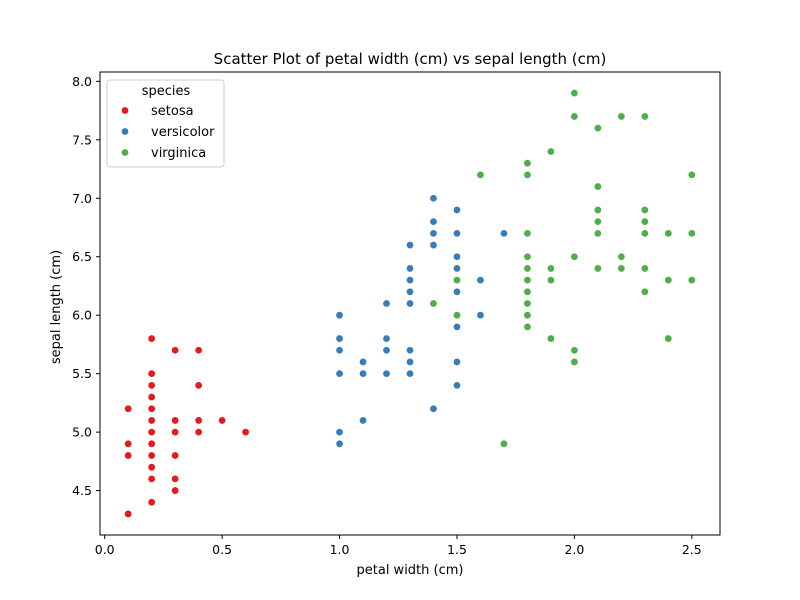 This screenshot has width=800, height=600. Describe the element at coordinates (166, 91) in the screenshot. I see `legend-title: species` at that location.